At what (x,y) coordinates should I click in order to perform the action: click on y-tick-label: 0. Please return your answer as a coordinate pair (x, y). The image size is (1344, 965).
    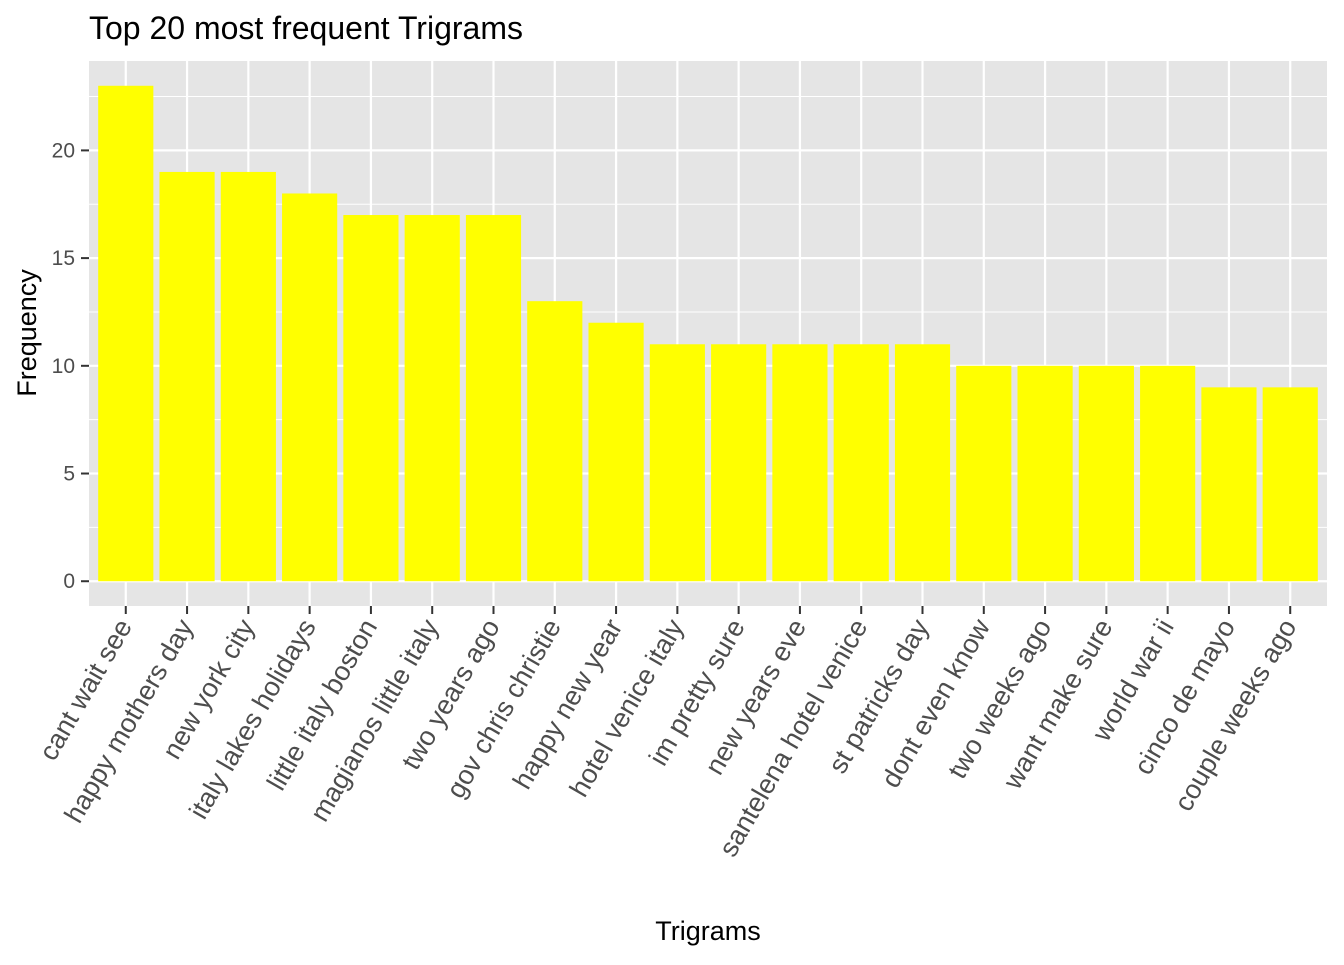
    Looking at the image, I should click on (69, 581).